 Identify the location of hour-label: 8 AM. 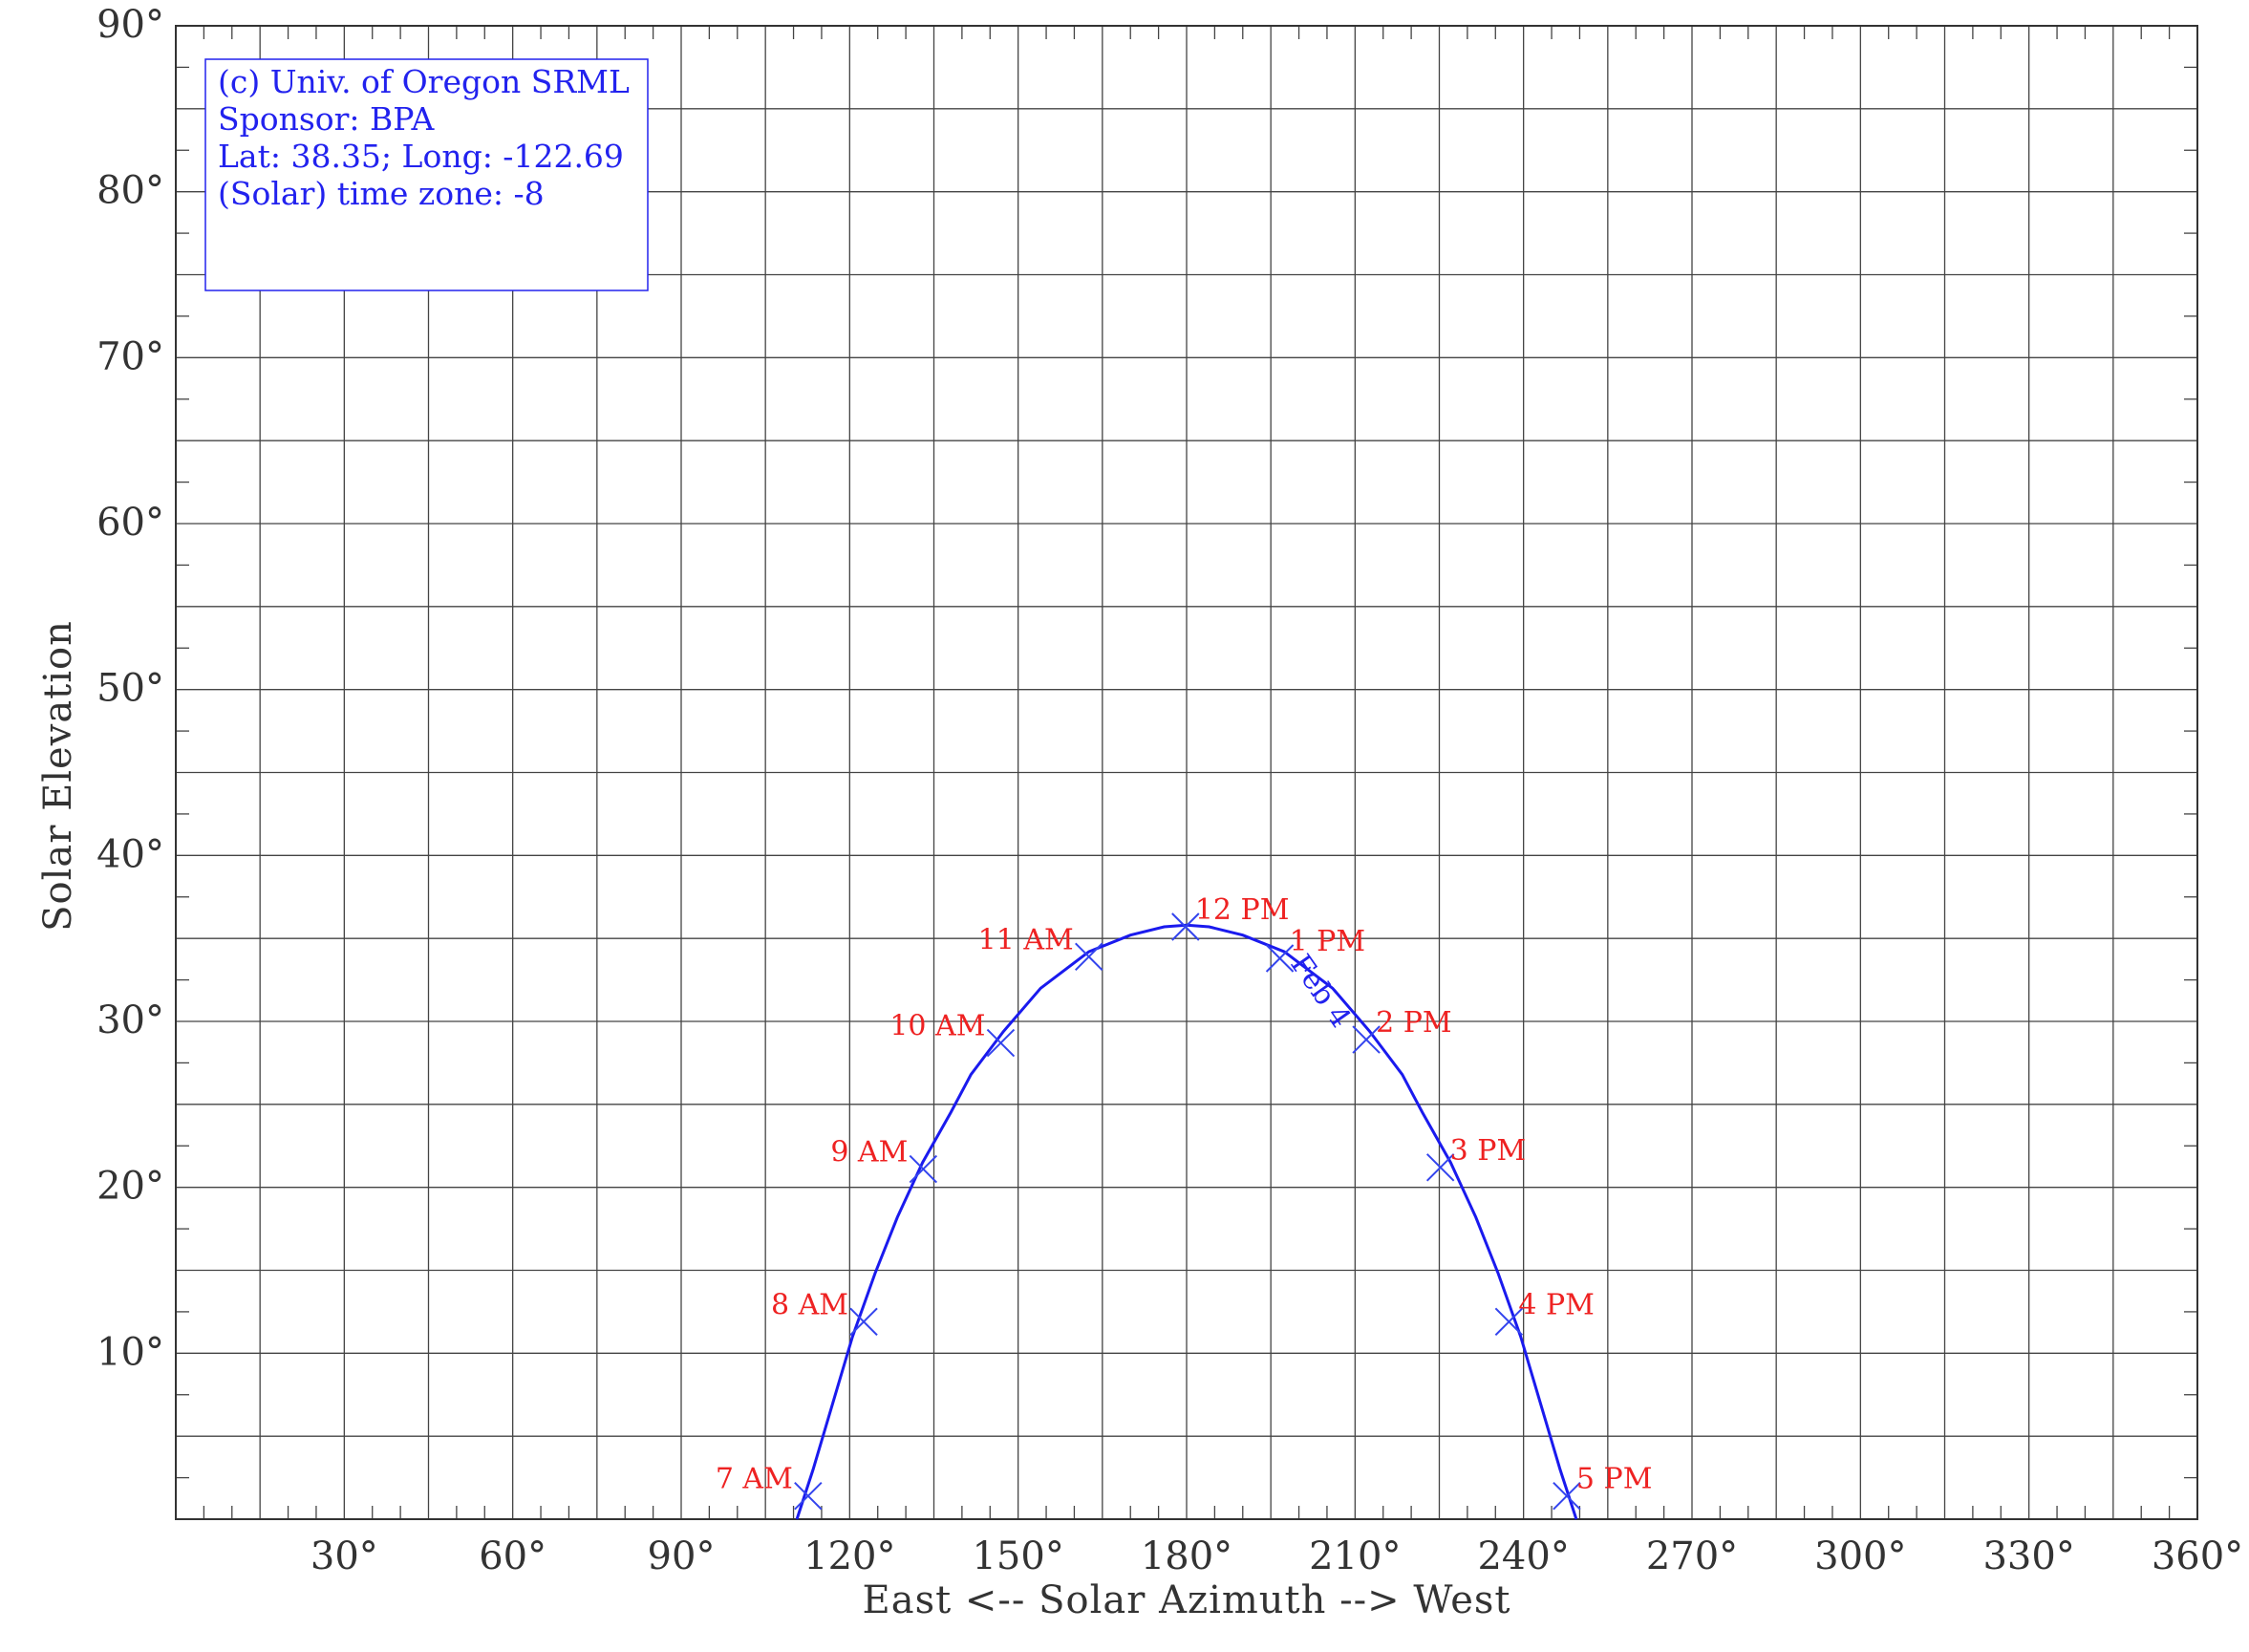
(809, 1305).